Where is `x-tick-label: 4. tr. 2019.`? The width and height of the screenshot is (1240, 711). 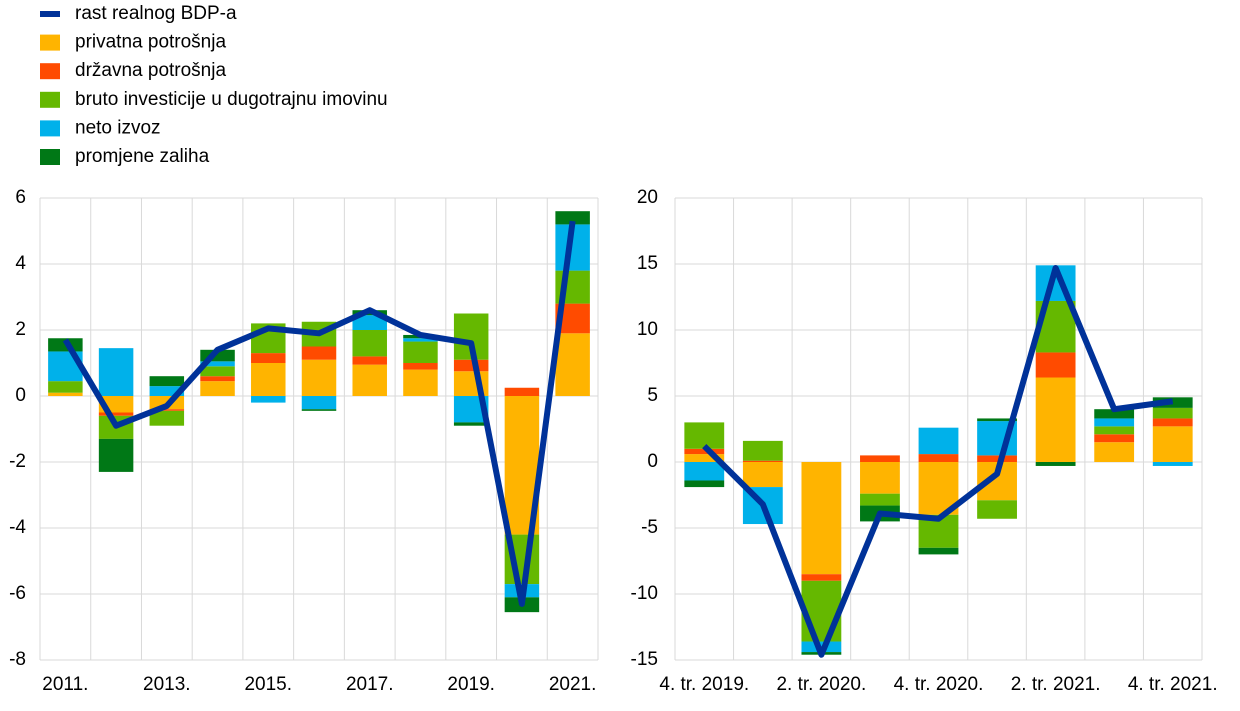
x-tick-label: 4. tr. 2019. is located at coordinates (704, 684).